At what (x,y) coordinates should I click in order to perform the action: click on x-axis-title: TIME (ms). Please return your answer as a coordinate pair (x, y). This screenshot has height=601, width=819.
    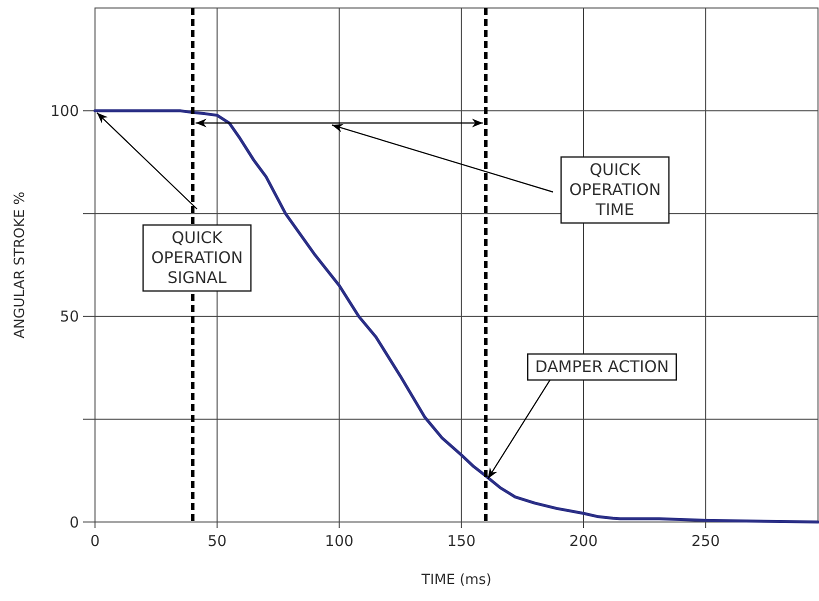
    Looking at the image, I should click on (456, 580).